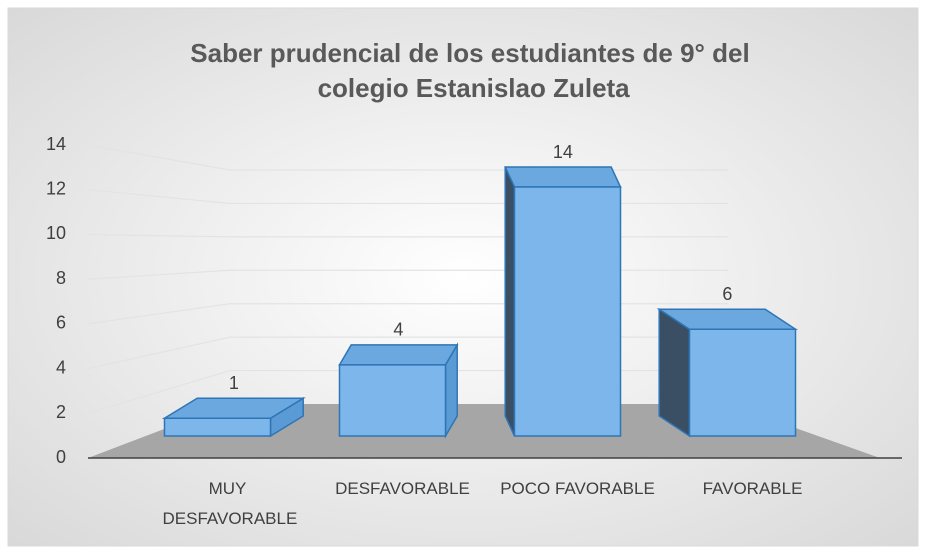 The height and width of the screenshot is (550, 927). Describe the element at coordinates (398, 330) in the screenshot. I see `data-label: 4` at that location.